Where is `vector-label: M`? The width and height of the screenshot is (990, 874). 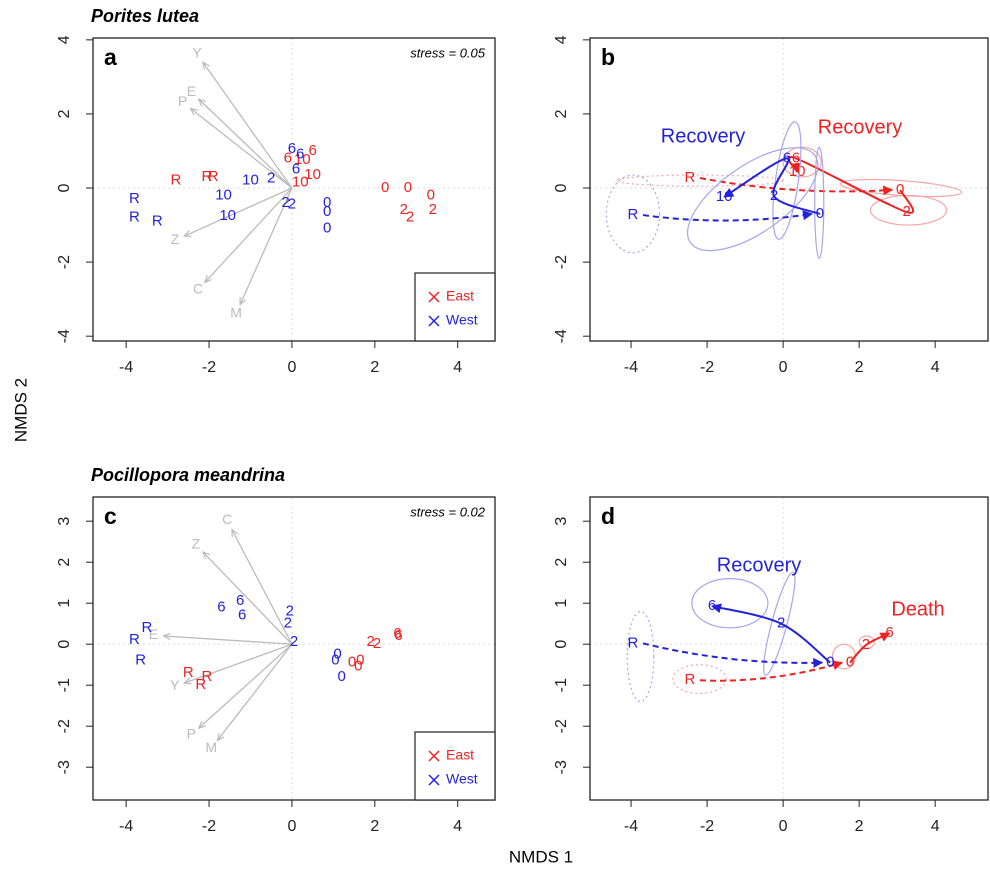 vector-label: M is located at coordinates (236, 313).